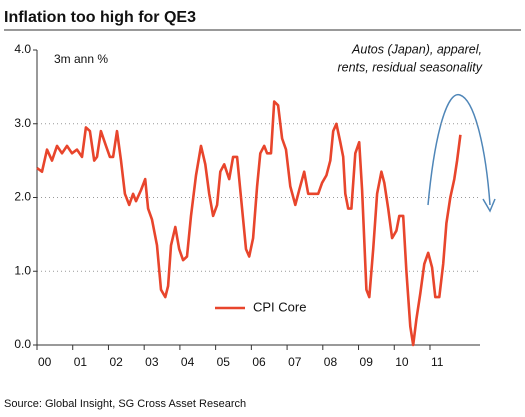 The width and height of the screenshot is (525, 417). Describe the element at coordinates (409, 67) in the screenshot. I see `annotation: rents, residual seasonality` at that location.